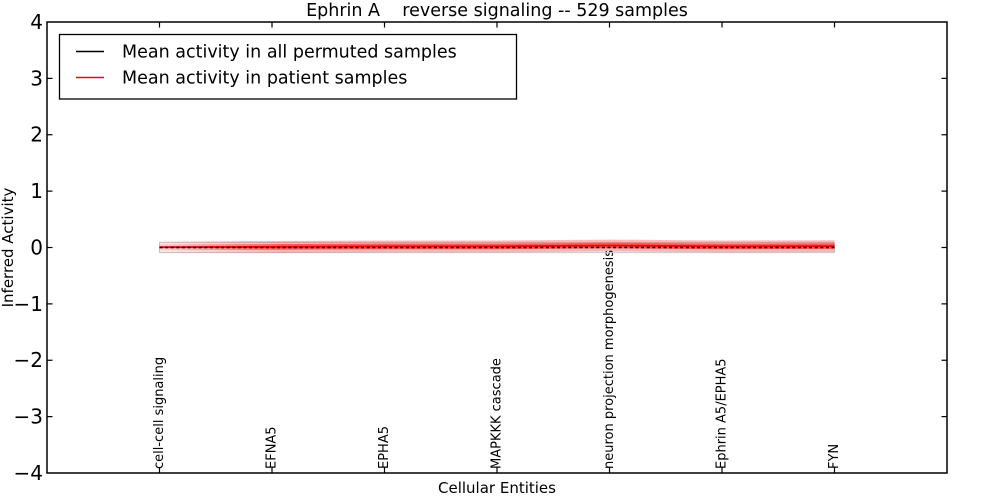 Image resolution: width=1000 pixels, height=500 pixels. What do you see at coordinates (272, 447) in the screenshot?
I see `x-tick-label: EFNA5` at bounding box center [272, 447].